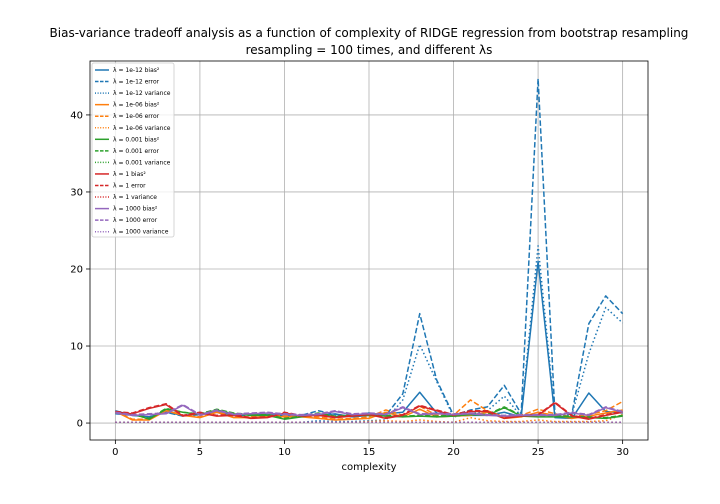 The height and width of the screenshot is (504, 720). I want to click on legend-entry: λ = 1 variance, so click(135, 197).